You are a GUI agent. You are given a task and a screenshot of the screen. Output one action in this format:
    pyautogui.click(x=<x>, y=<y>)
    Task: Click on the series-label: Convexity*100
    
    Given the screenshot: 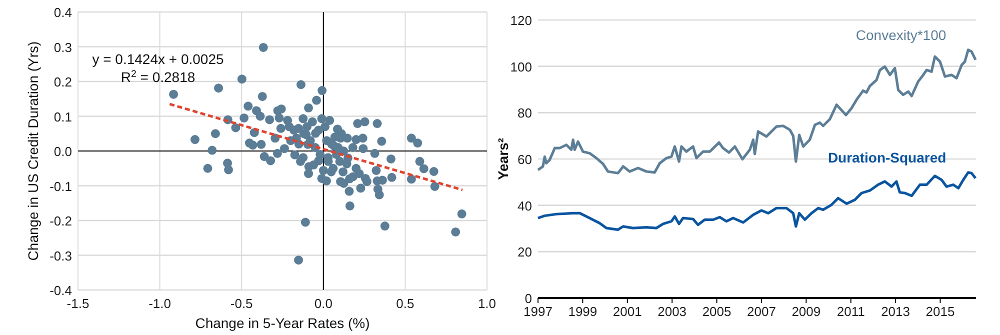 What is the action you would take?
    pyautogui.click(x=901, y=34)
    